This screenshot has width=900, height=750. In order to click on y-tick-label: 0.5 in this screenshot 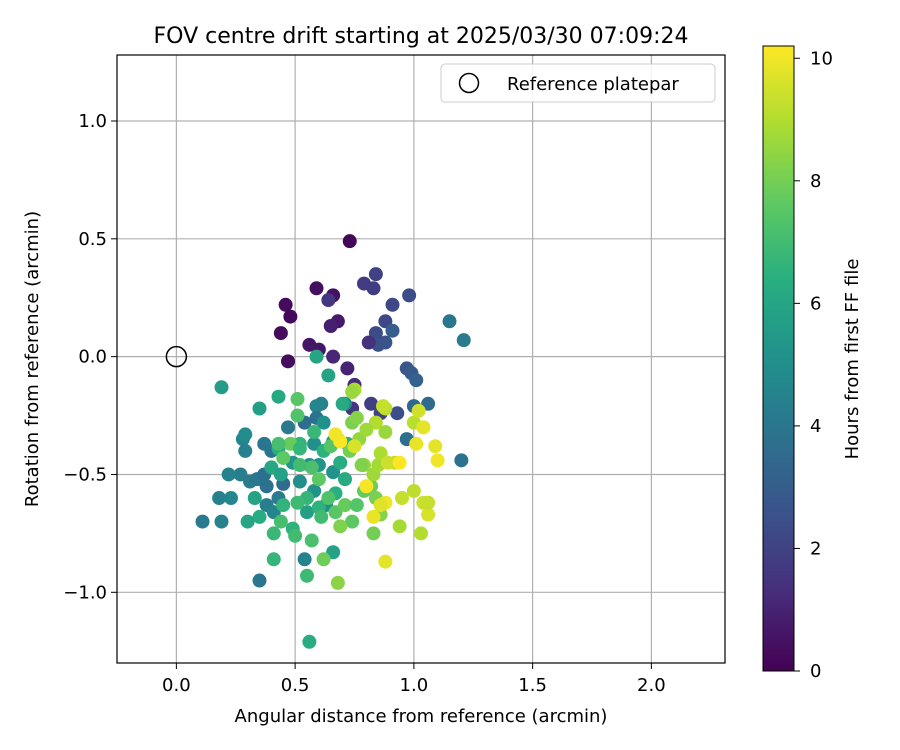, I will do `click(92, 239)`.